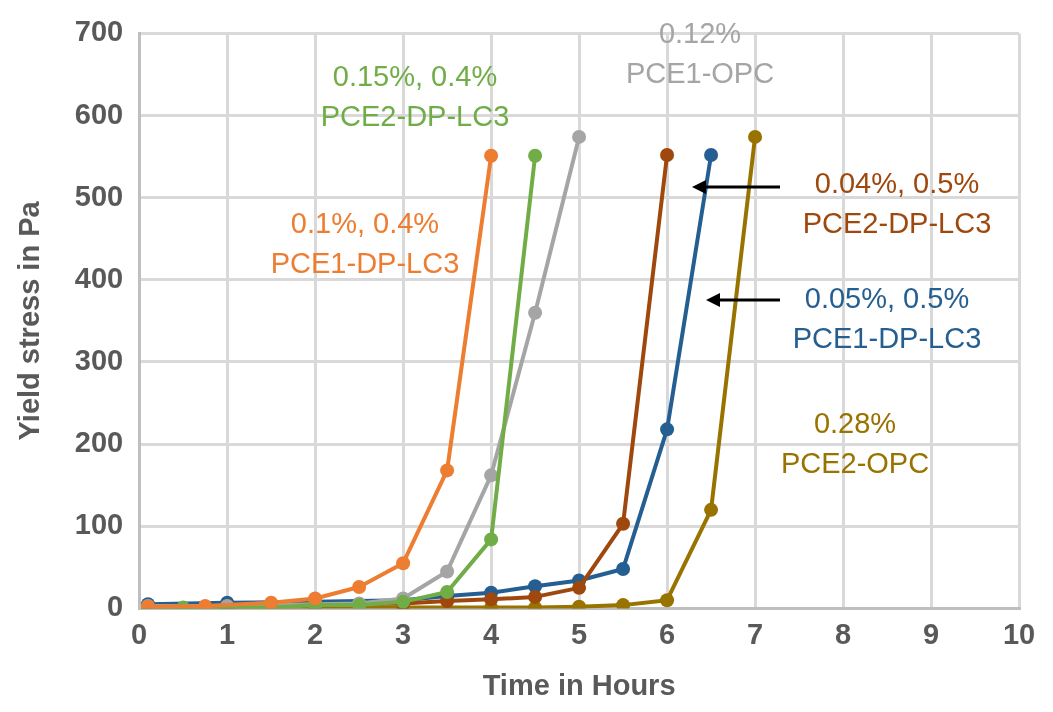  Describe the element at coordinates (887, 317) in the screenshot. I see `text: 0.05%, 0.5% PCE1-DP-LC3` at that location.